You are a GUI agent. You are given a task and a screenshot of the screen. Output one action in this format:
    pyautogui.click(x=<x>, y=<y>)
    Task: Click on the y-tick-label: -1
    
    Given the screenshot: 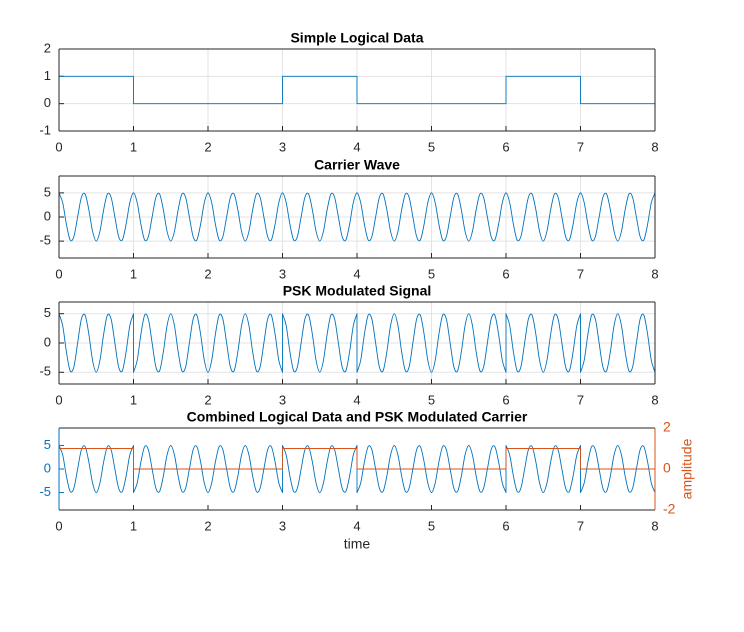 What is the action you would take?
    pyautogui.click(x=45, y=129)
    